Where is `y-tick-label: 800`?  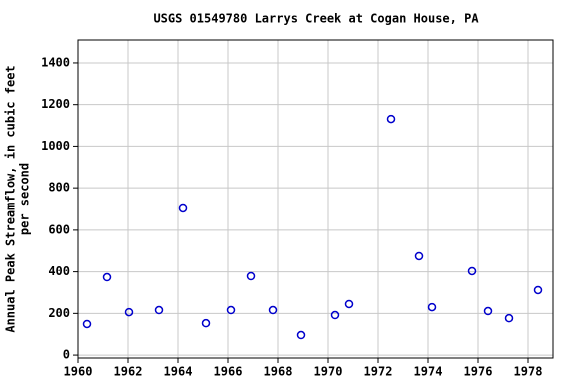
y-tick-label: 800 is located at coordinates (59, 188).